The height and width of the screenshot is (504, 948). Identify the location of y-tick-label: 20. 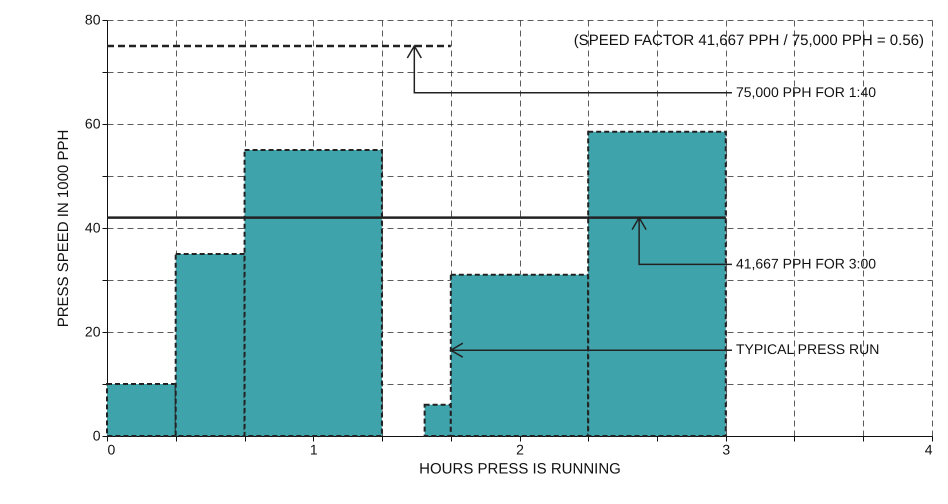
(92, 332).